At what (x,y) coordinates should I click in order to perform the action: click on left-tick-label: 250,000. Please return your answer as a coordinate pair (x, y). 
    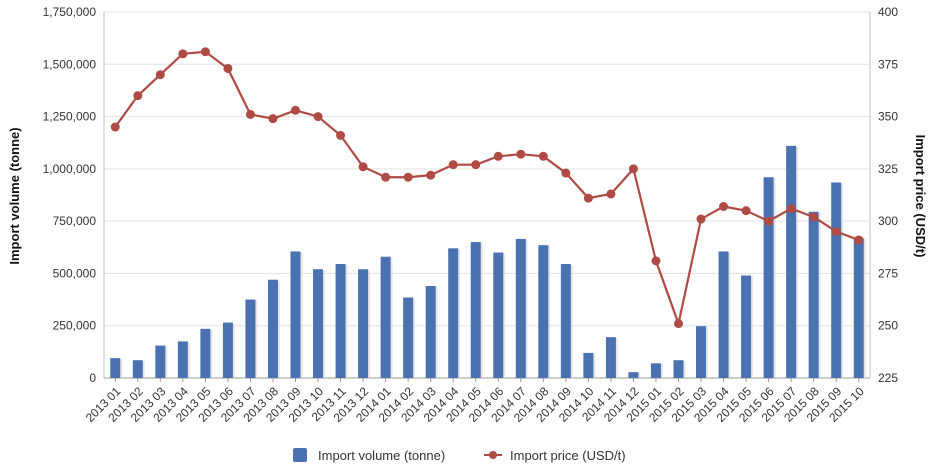
    Looking at the image, I should click on (75, 326).